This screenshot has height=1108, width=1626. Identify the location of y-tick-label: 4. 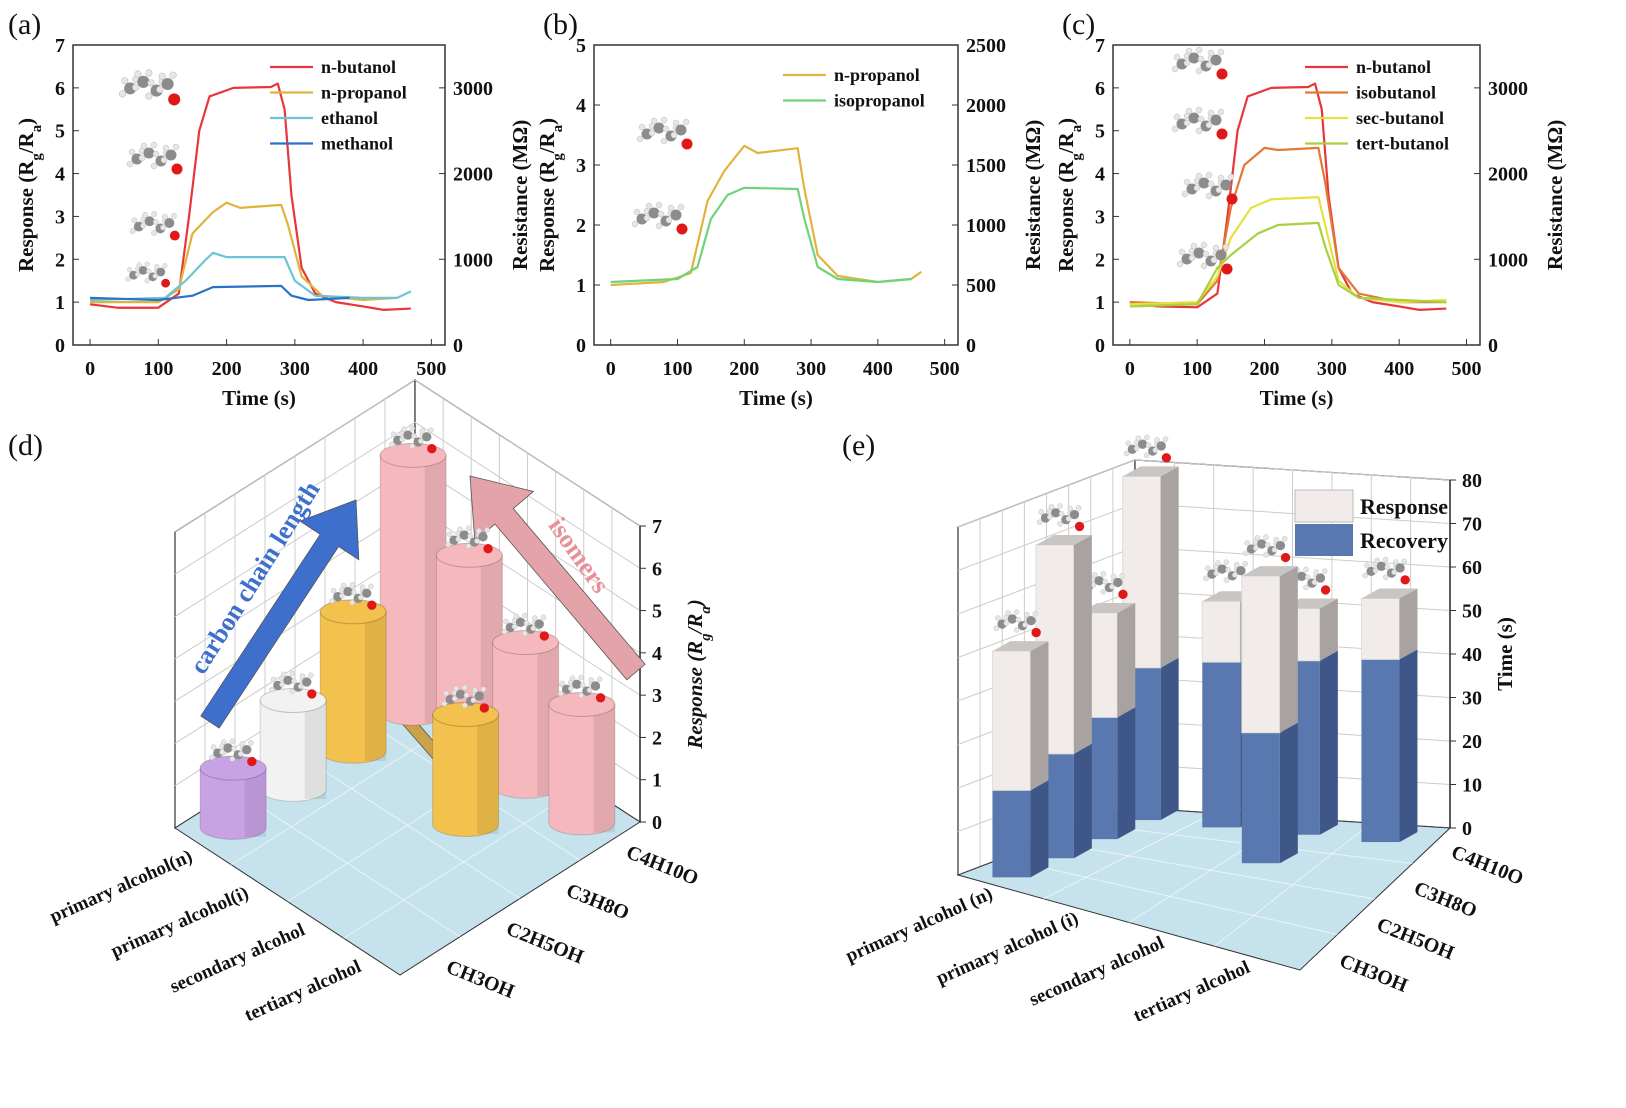
(60, 175).